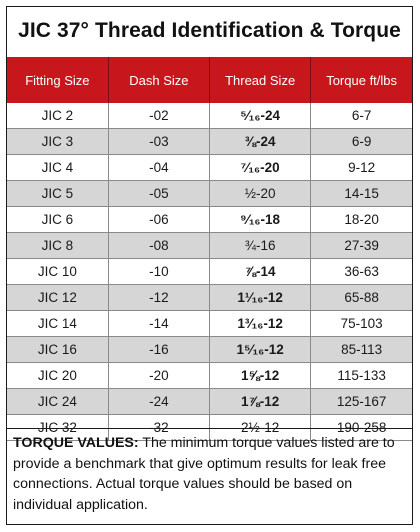 This screenshot has width=420, height=532. I want to click on table-row: JIC 12 -12 1¹⁄₁₆-12 65-88, so click(209, 297).